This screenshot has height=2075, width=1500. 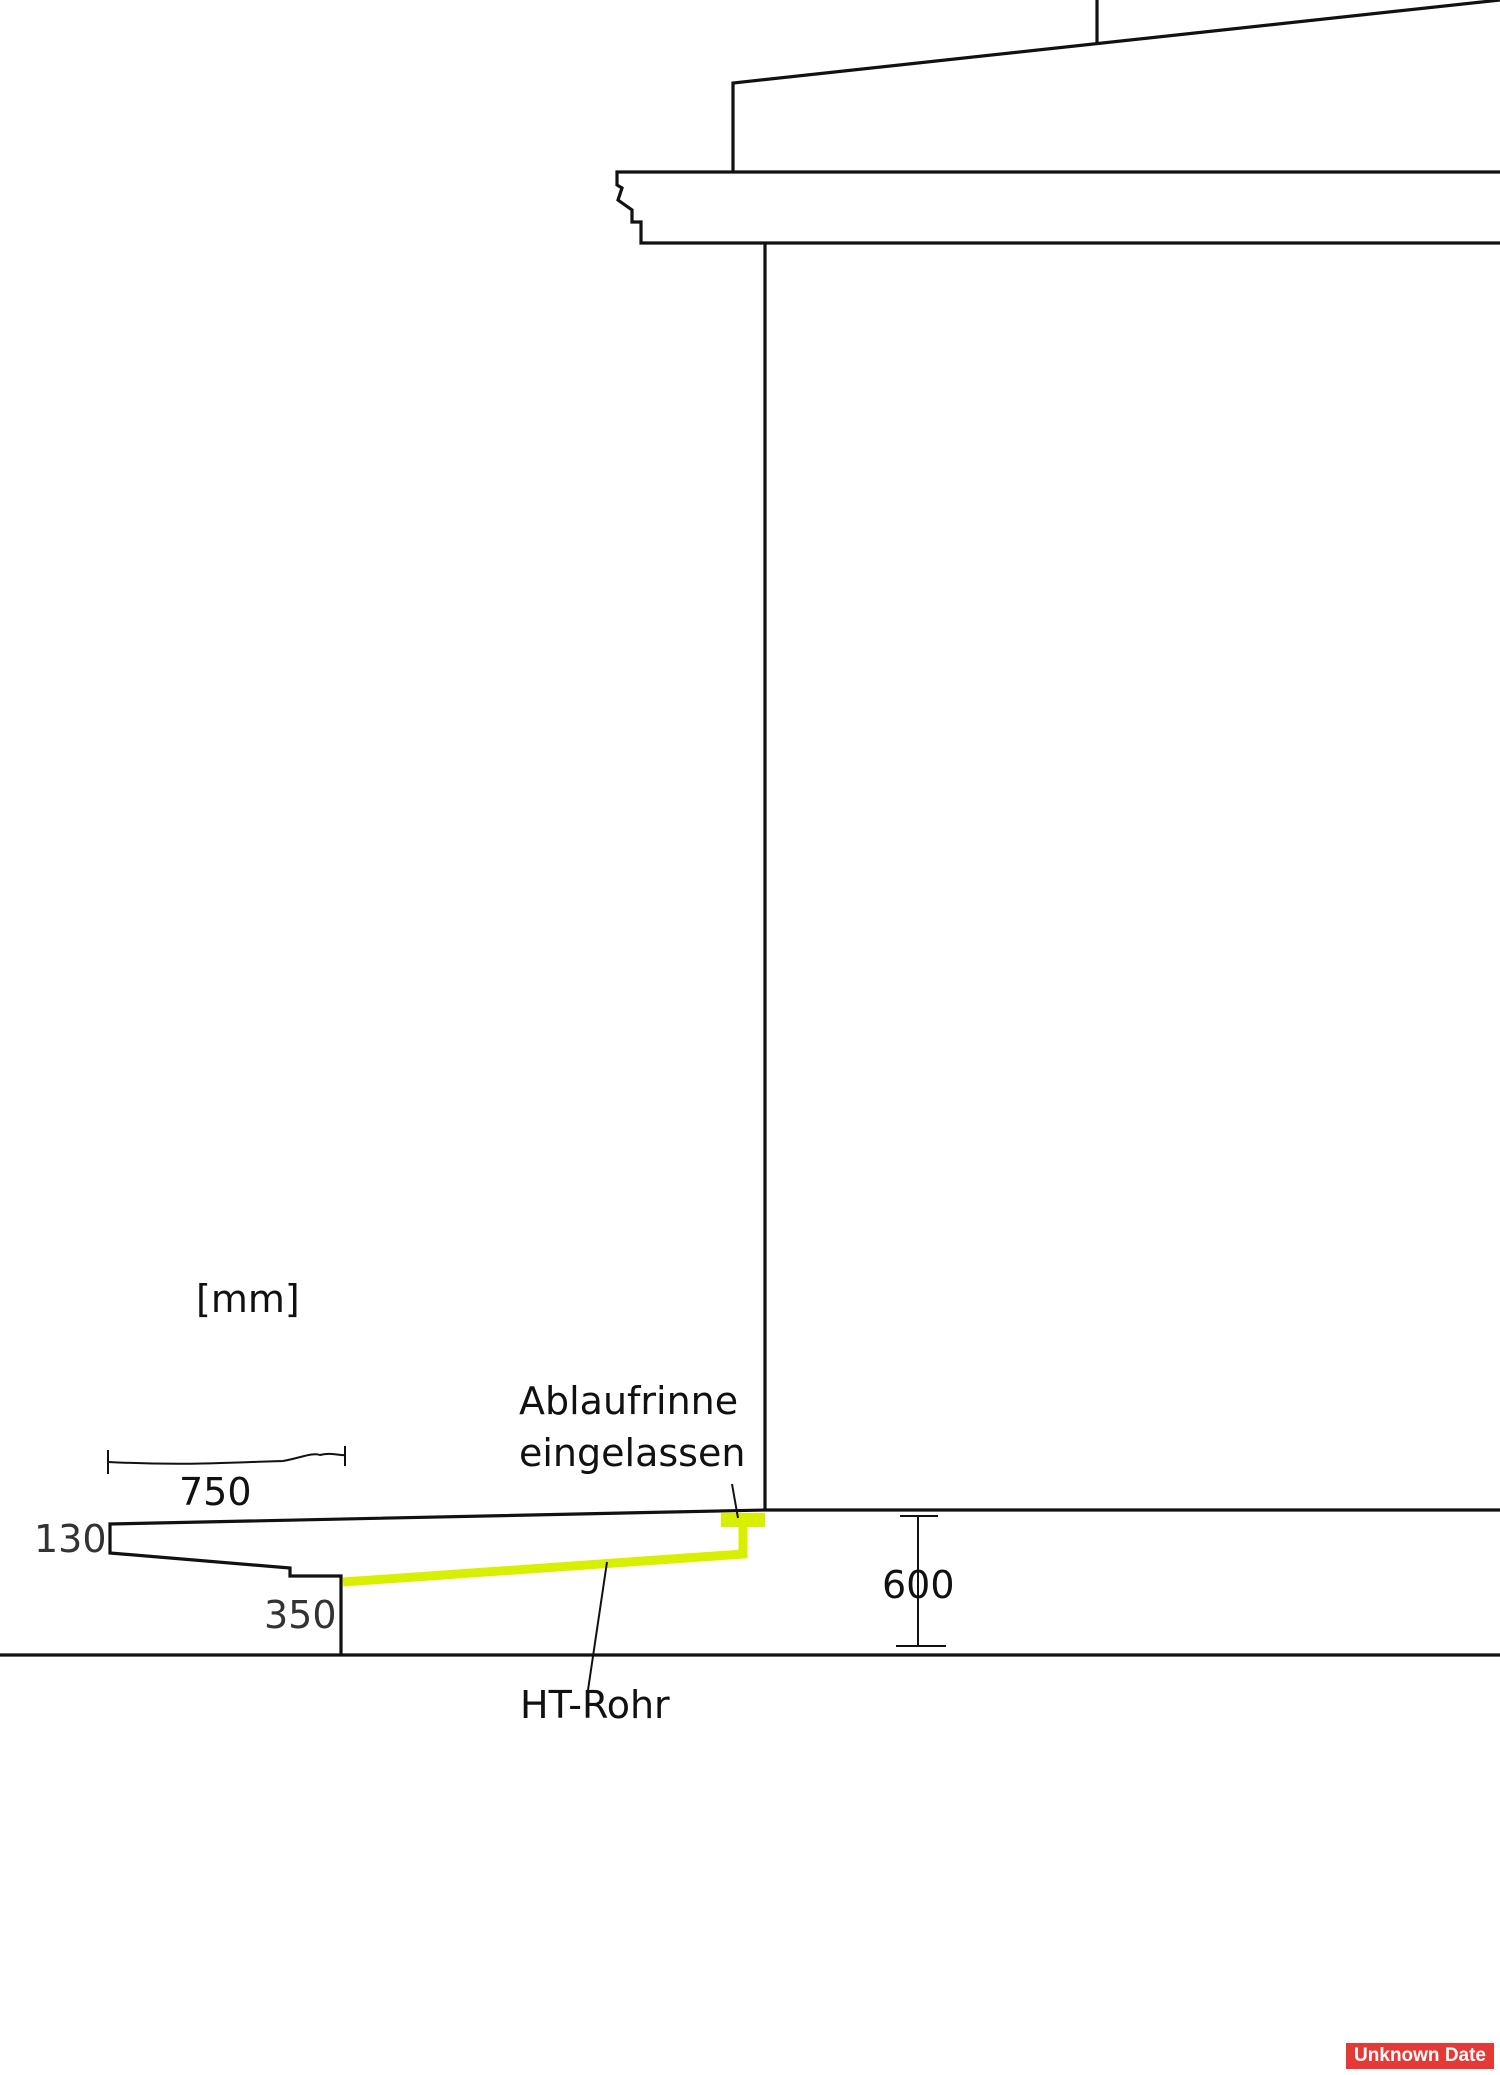 I want to click on bottom-dimension-label: 350, so click(x=300, y=1615).